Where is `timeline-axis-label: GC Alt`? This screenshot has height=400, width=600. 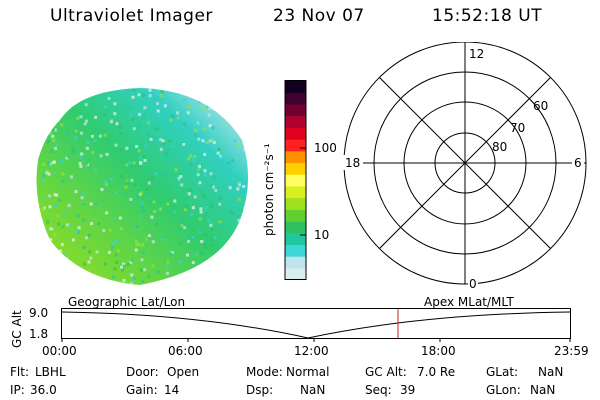 timeline-axis-label: GC Alt is located at coordinates (17, 329).